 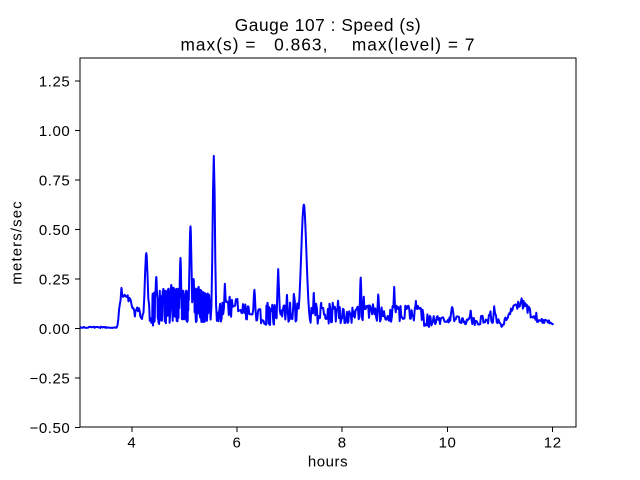 What do you see at coordinates (50, 428) in the screenshot?
I see `svg-text: −0.50` at bounding box center [50, 428].